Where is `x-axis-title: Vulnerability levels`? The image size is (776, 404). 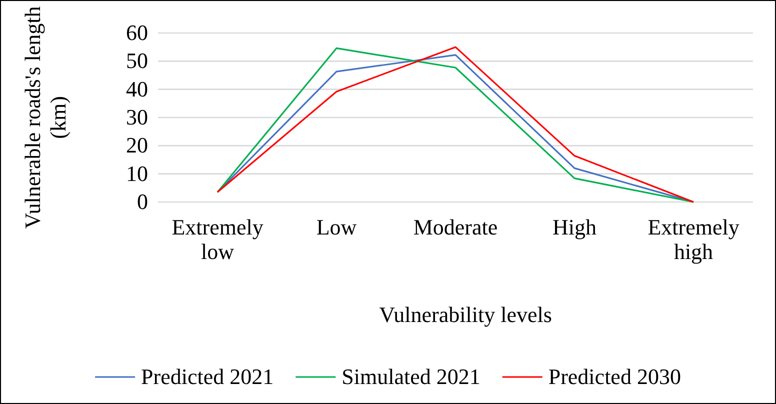
x-axis-title: Vulnerability levels is located at coordinates (465, 314).